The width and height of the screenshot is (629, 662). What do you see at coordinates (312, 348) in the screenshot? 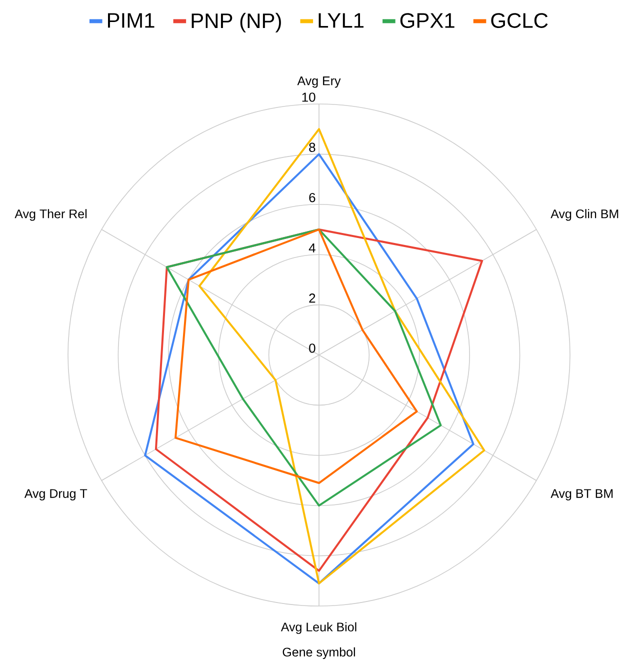
I see `y-tick-label: 0` at bounding box center [312, 348].